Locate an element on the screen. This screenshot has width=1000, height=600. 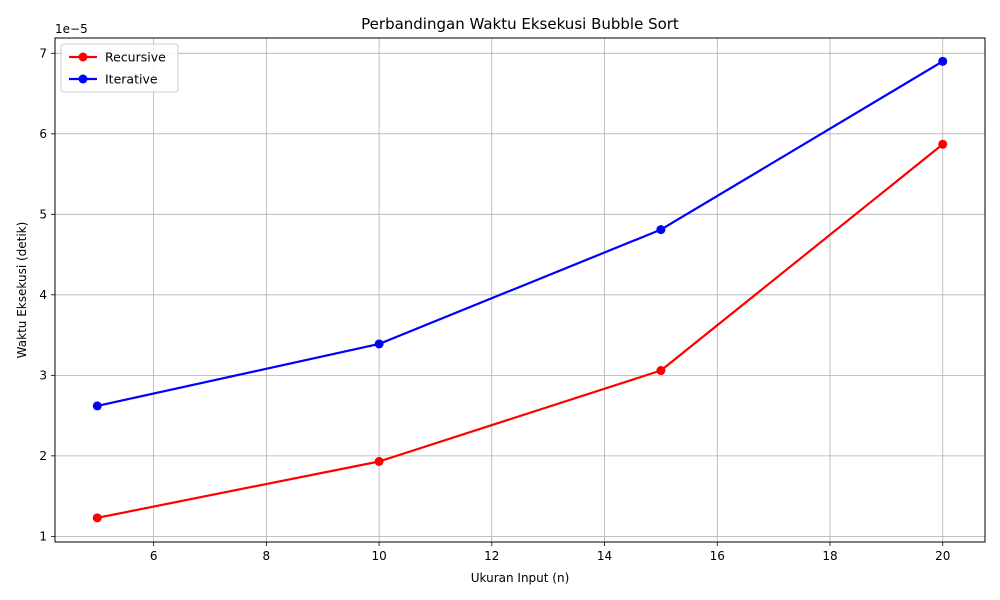
y-tick-label: 2 is located at coordinates (43, 456).